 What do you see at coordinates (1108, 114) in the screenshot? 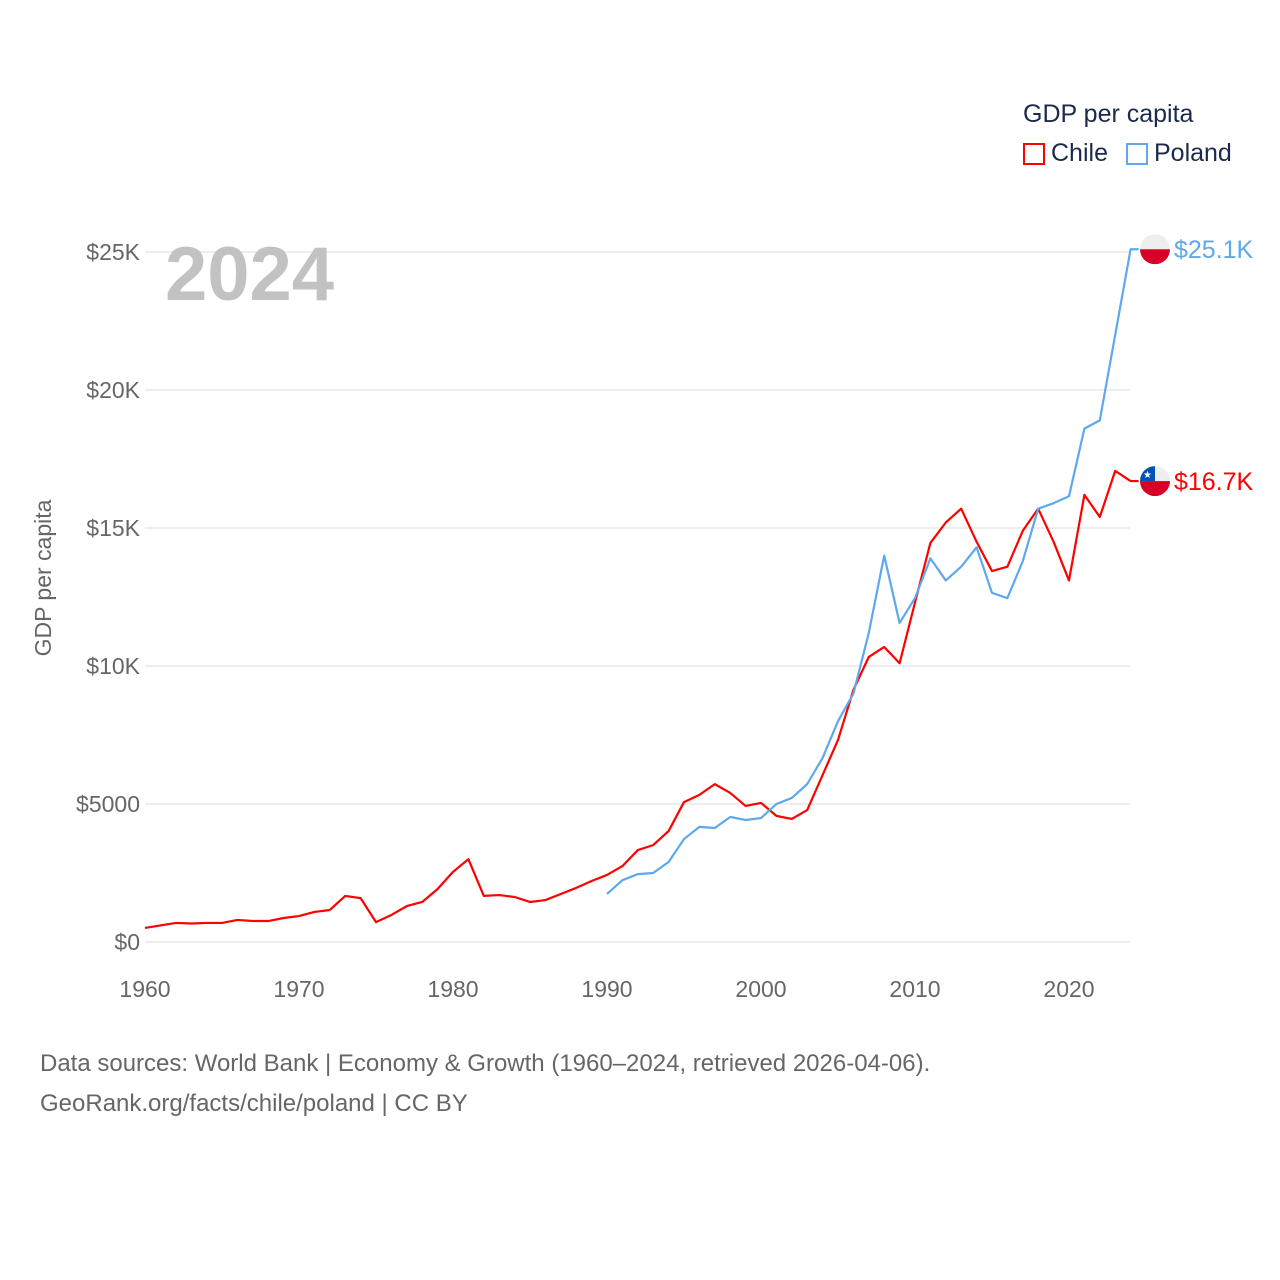
I see `legend-title: GDP per capita` at bounding box center [1108, 114].